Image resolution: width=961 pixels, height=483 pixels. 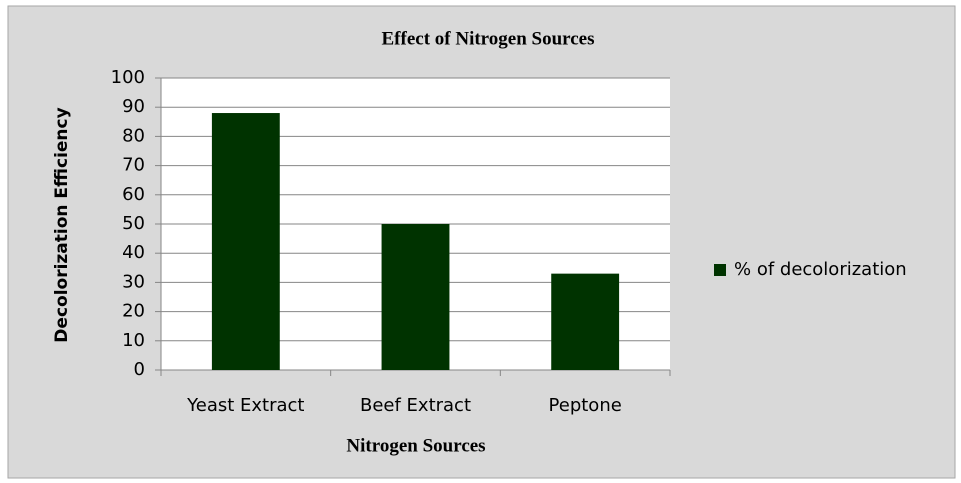 I want to click on y-tick-label: 90, so click(x=133, y=106).